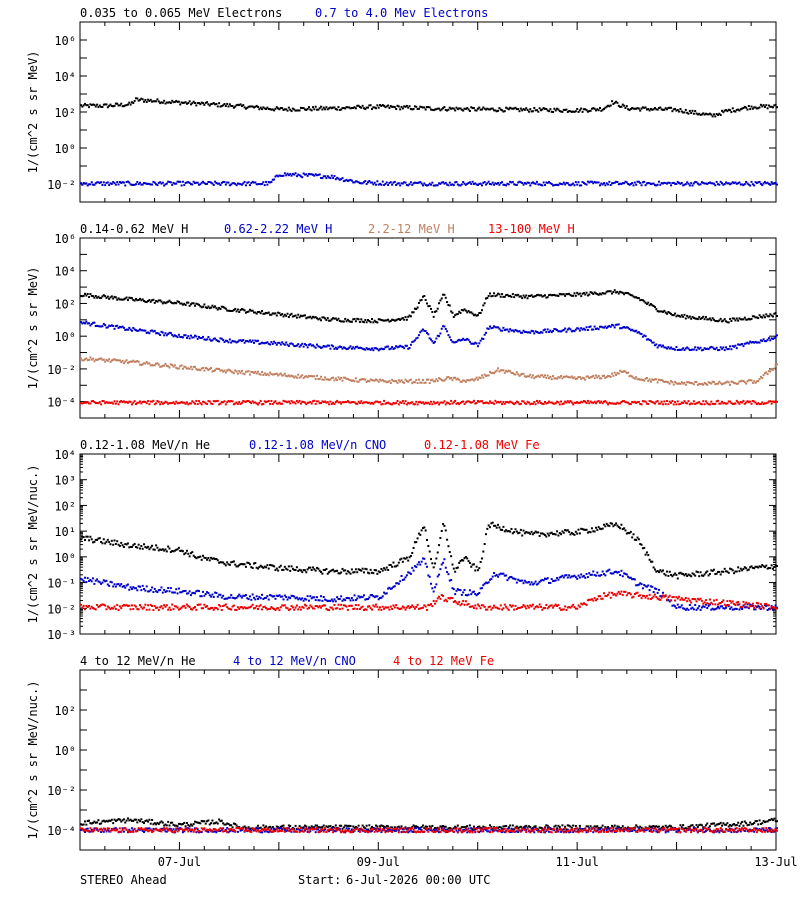 This screenshot has width=800, height=904. What do you see at coordinates (65, 506) in the screenshot?
I see `y-tick-label: 10²` at bounding box center [65, 506].